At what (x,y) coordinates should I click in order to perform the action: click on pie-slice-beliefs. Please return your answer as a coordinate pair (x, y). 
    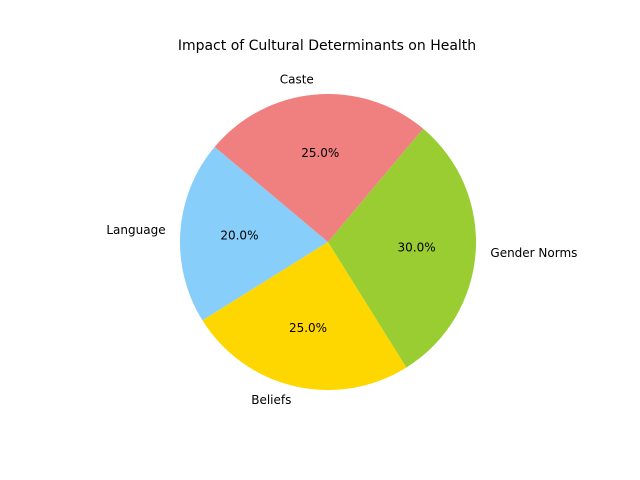
    Looking at the image, I should click on (304, 316).